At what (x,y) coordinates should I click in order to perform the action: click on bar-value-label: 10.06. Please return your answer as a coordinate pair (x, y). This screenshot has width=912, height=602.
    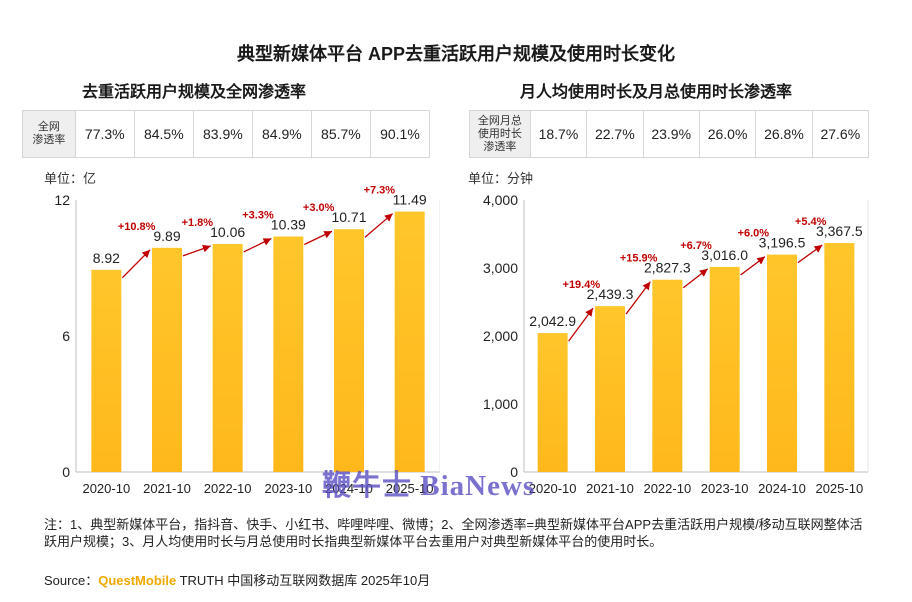
    Looking at the image, I should click on (227, 232).